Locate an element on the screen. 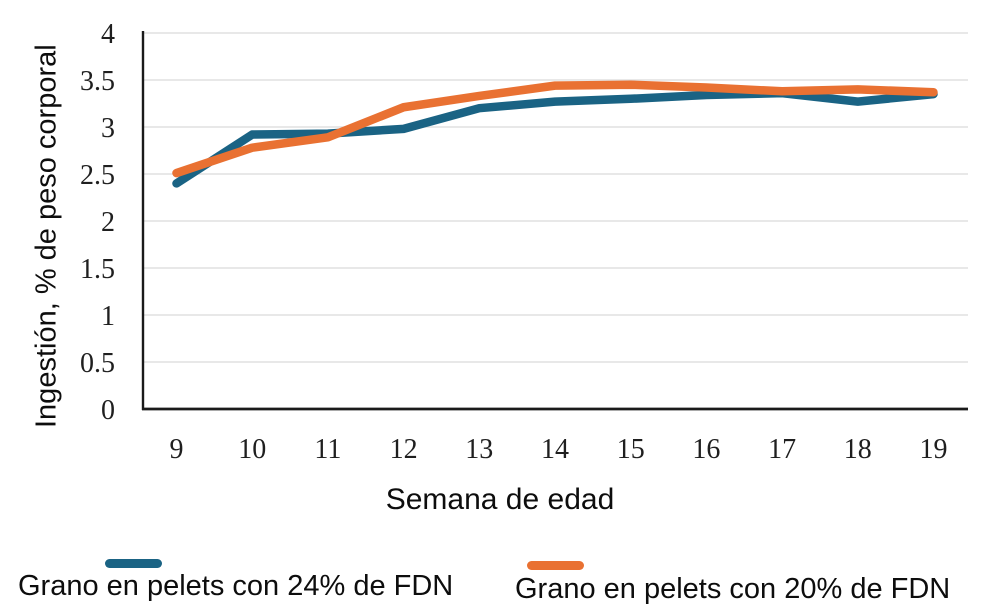 The width and height of the screenshot is (1000, 607). legend-swatch-20-fdn is located at coordinates (555, 565).